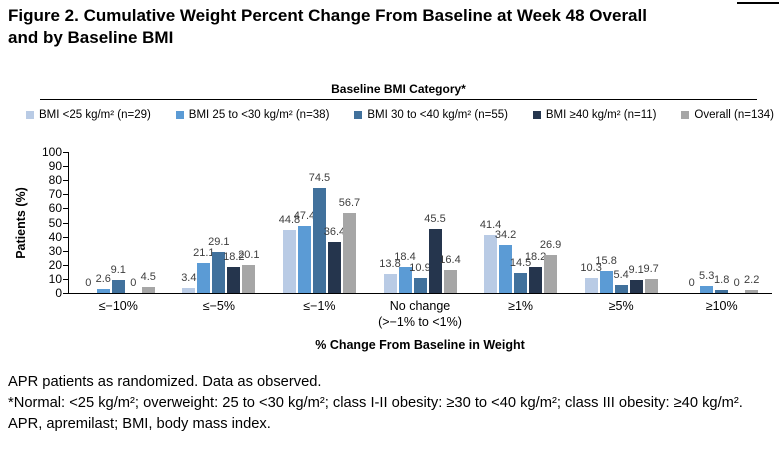  Describe the element at coordinates (390, 283) in the screenshot. I see `bar-bmi-25-kg-m-n-29--3` at that location.